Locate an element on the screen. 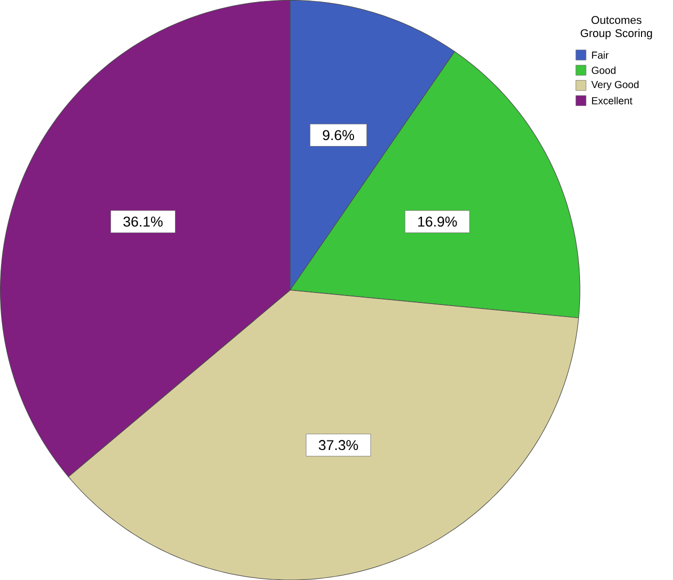 Image resolution: width=673 pixels, height=580 pixels. legend-label: Excellent is located at coordinates (612, 100).